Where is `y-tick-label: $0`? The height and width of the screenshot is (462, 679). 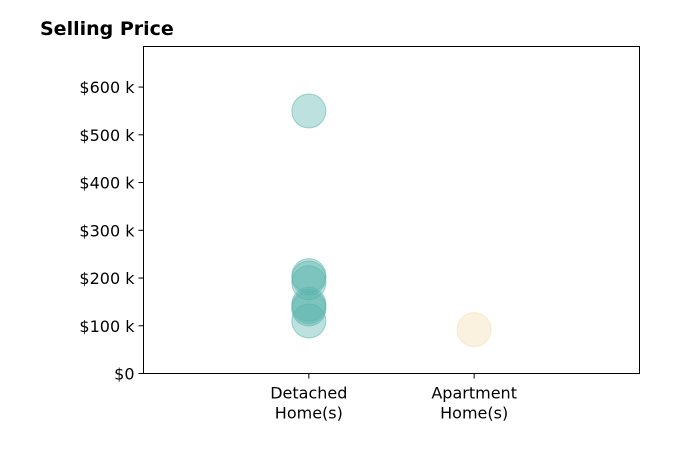 y-tick-label: $0 is located at coordinates (124, 374).